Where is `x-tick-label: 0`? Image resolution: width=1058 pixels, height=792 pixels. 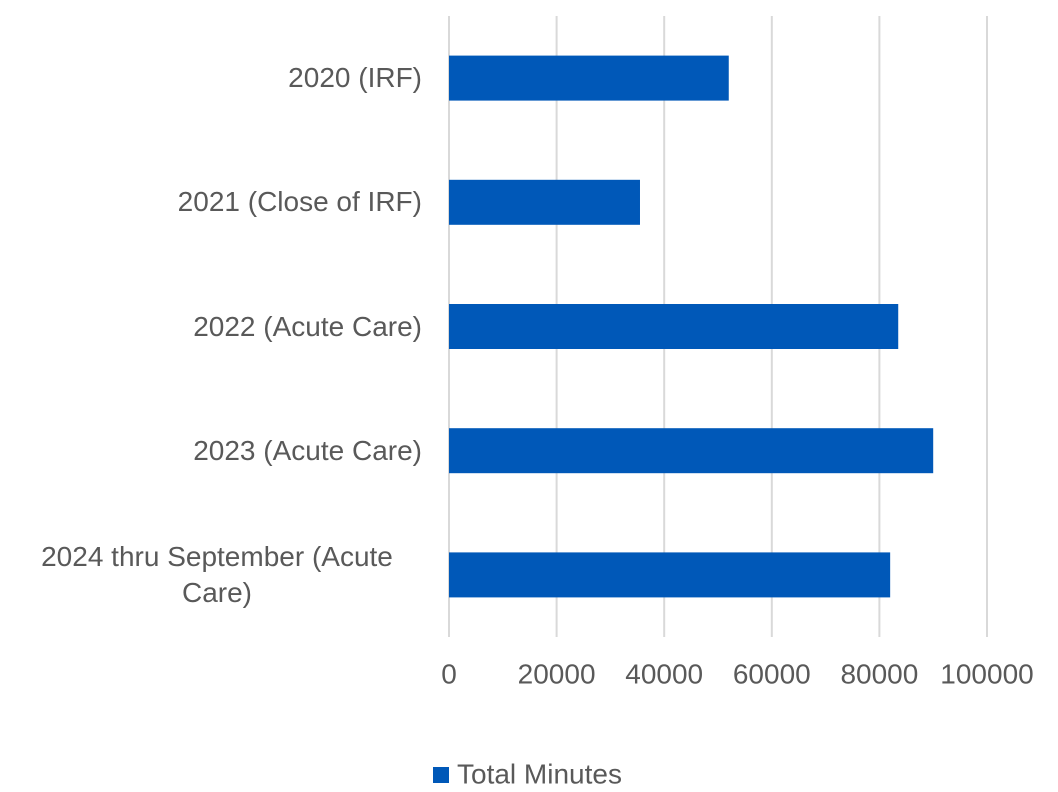 x-tick-label: 0 is located at coordinates (449, 673).